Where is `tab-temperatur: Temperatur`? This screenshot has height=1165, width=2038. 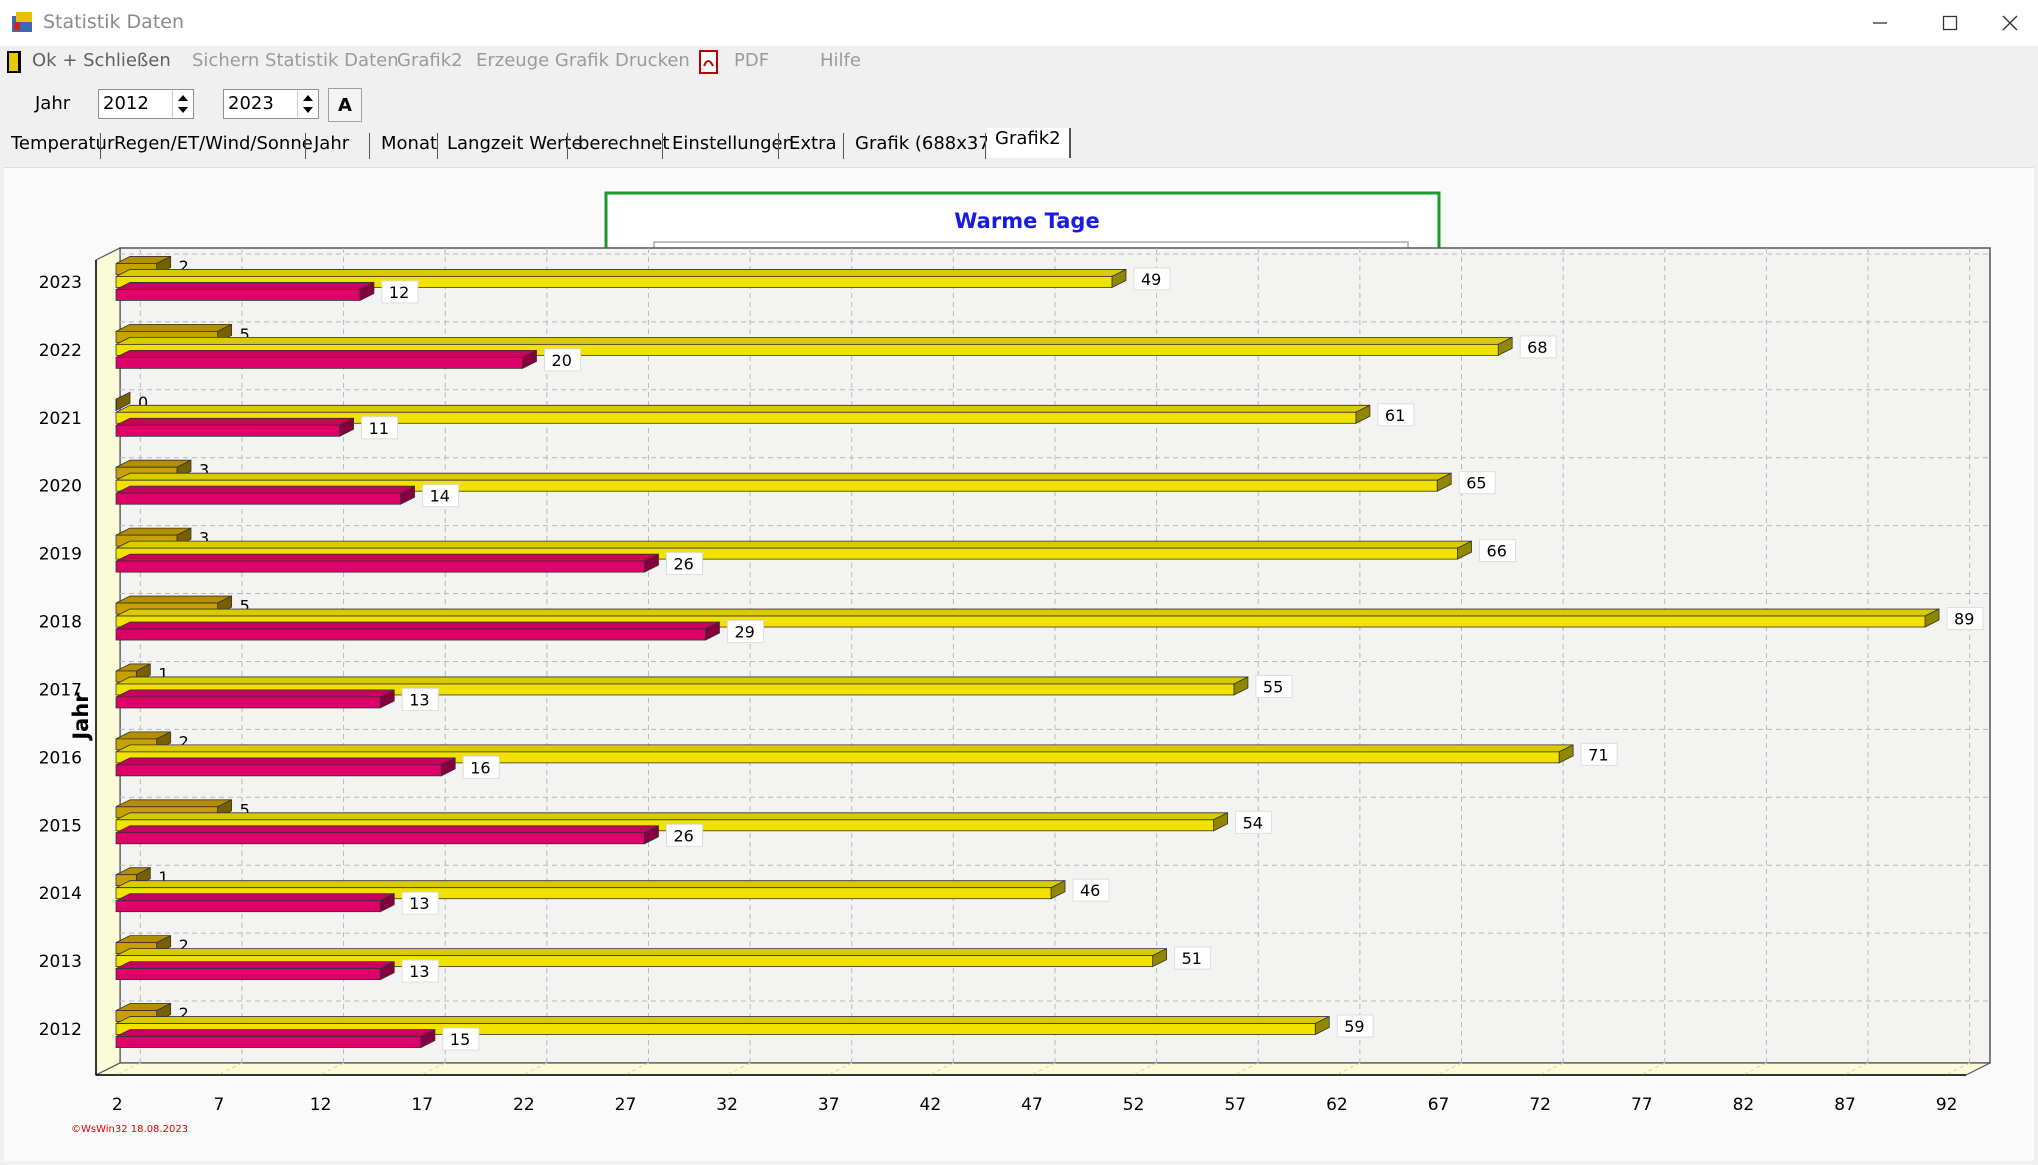 tab-temperatur: Temperatur is located at coordinates (63, 143).